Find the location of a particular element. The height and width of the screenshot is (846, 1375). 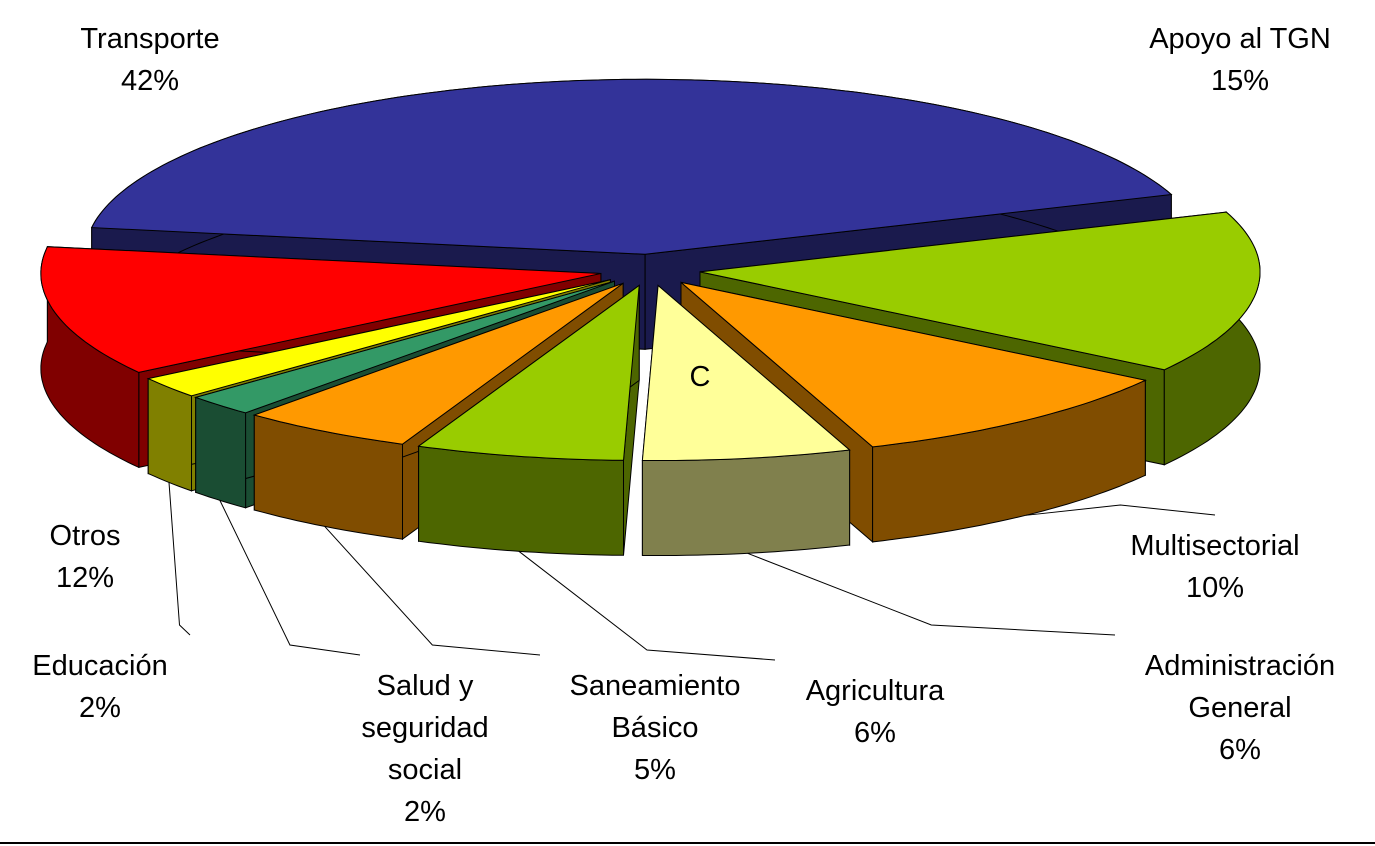

slice-label: Agricultura 6% is located at coordinates (875, 712).